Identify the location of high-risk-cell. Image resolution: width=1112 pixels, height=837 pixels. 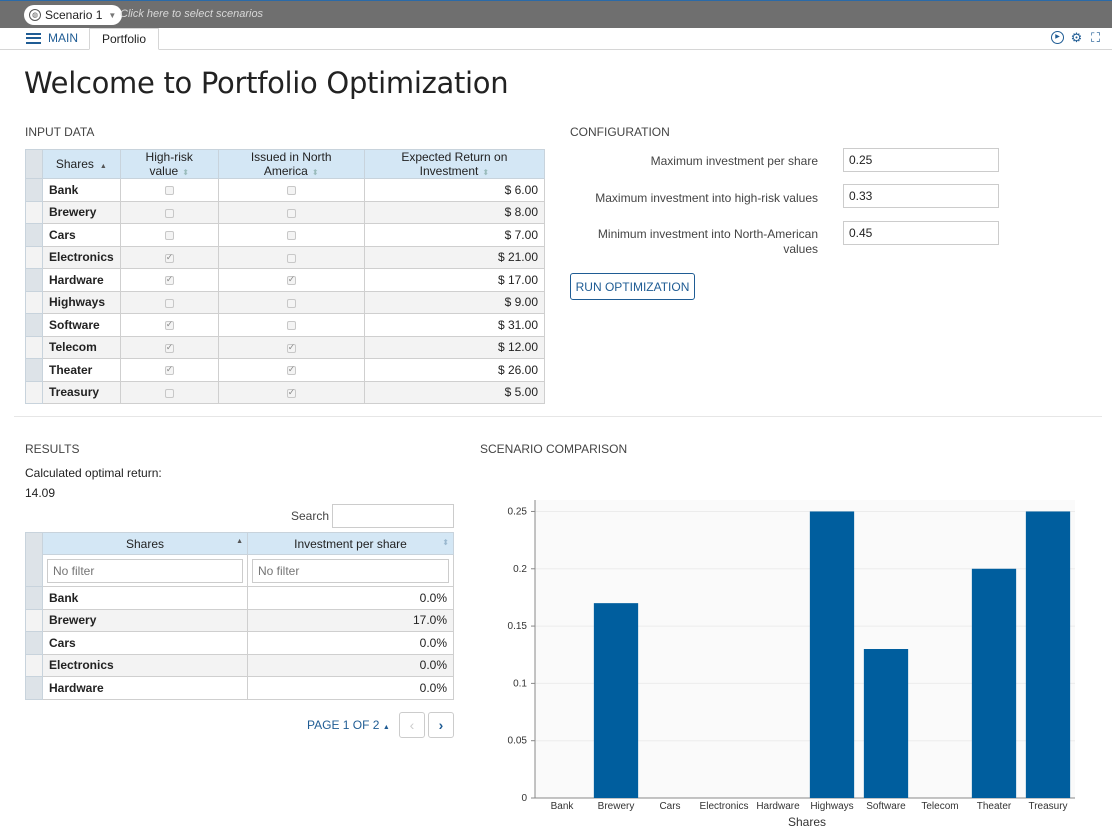
(169, 347).